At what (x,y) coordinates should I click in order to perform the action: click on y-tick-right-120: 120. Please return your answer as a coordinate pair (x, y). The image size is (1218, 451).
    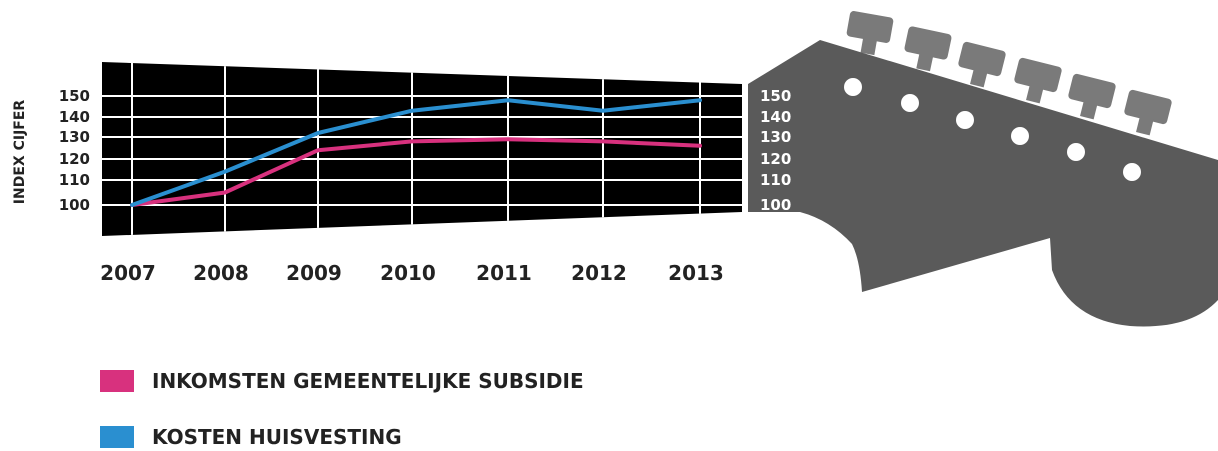
    Looking at the image, I should click on (775, 159).